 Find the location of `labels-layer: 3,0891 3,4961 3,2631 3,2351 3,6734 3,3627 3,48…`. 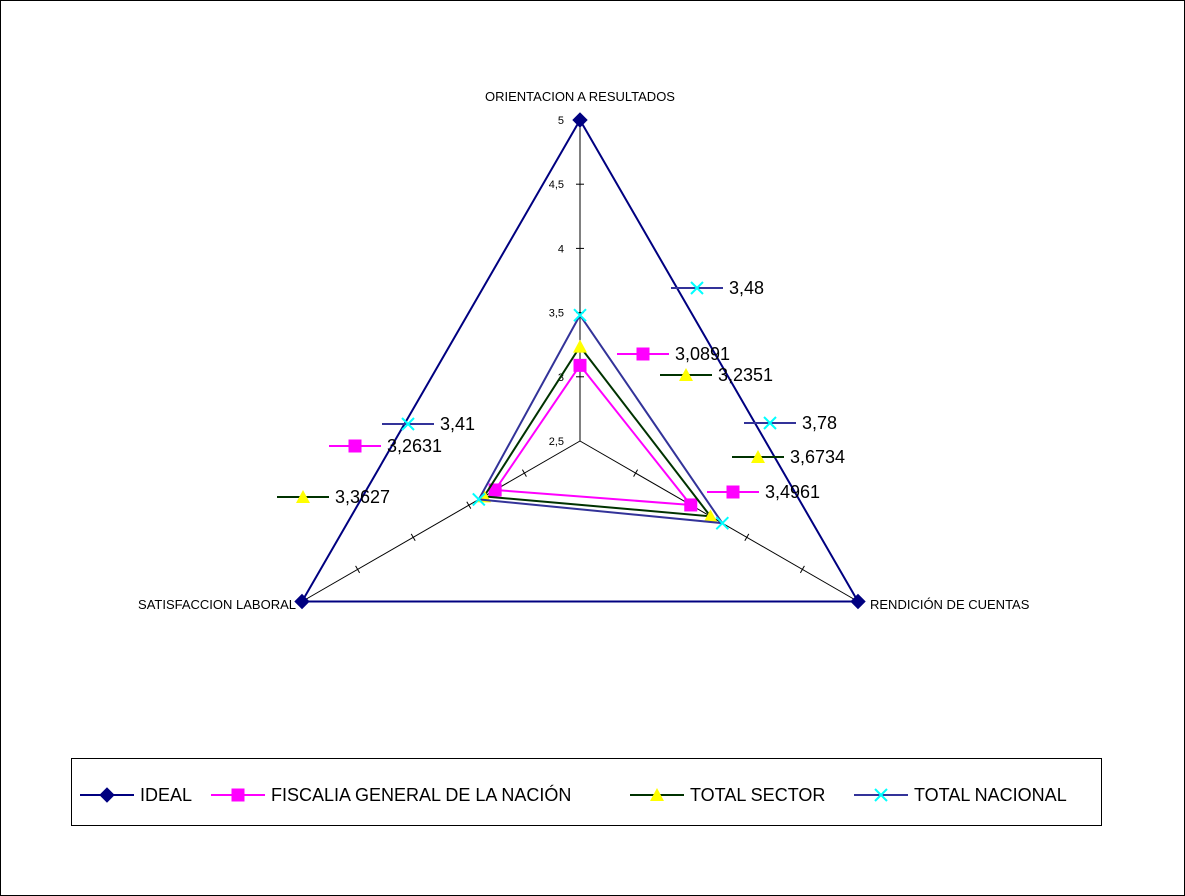

labels-layer: 3,0891 3,4961 3,2631 3,2351 3,6734 3,3627 3,48… is located at coordinates (561, 392).